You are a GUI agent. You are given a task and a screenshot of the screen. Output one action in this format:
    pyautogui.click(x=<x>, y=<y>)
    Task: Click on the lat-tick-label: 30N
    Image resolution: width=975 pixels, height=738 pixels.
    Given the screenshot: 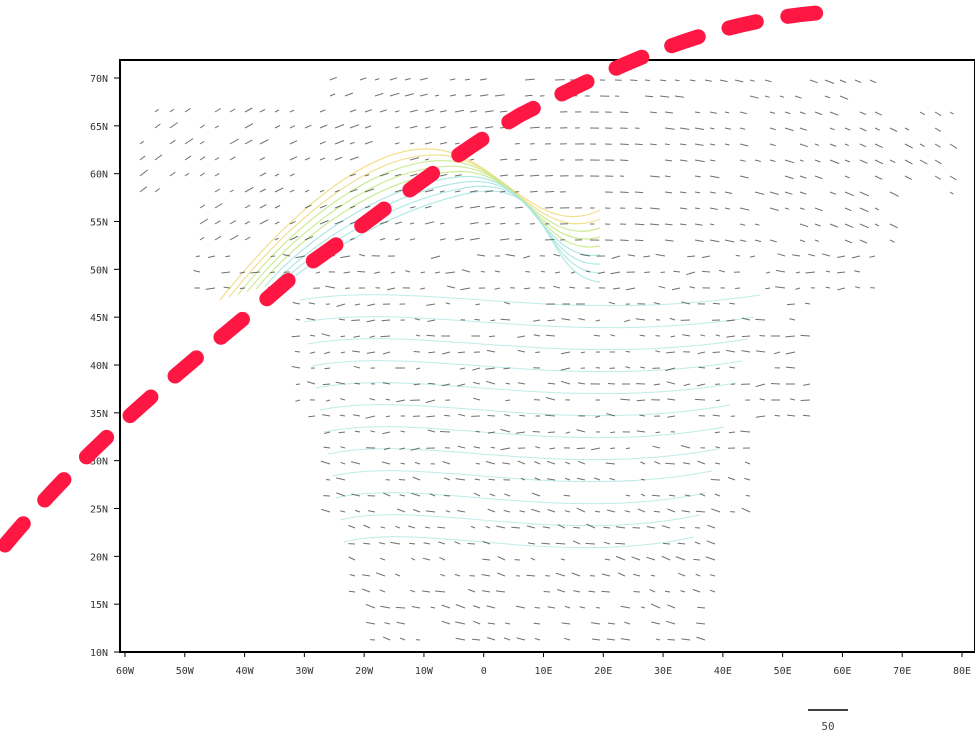 What is the action you would take?
    pyautogui.click(x=99, y=462)
    